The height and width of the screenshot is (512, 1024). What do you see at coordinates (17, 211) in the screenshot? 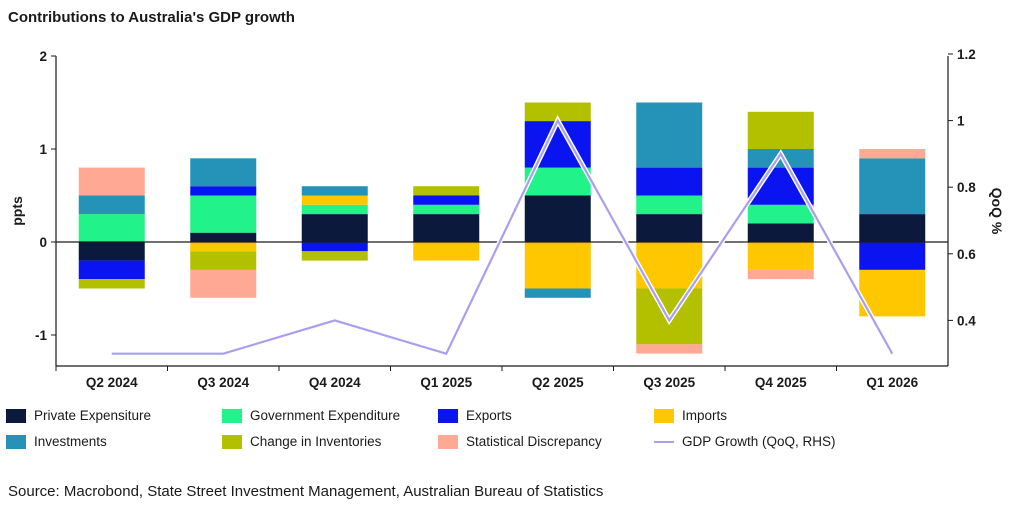
I see `y-axis-label: ppts` at bounding box center [17, 211].